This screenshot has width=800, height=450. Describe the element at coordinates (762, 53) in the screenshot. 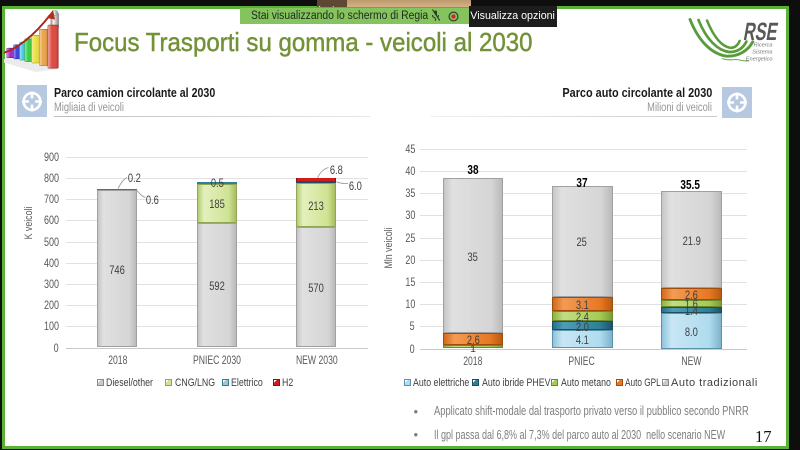

I see `svg-text: Sistema` at that location.